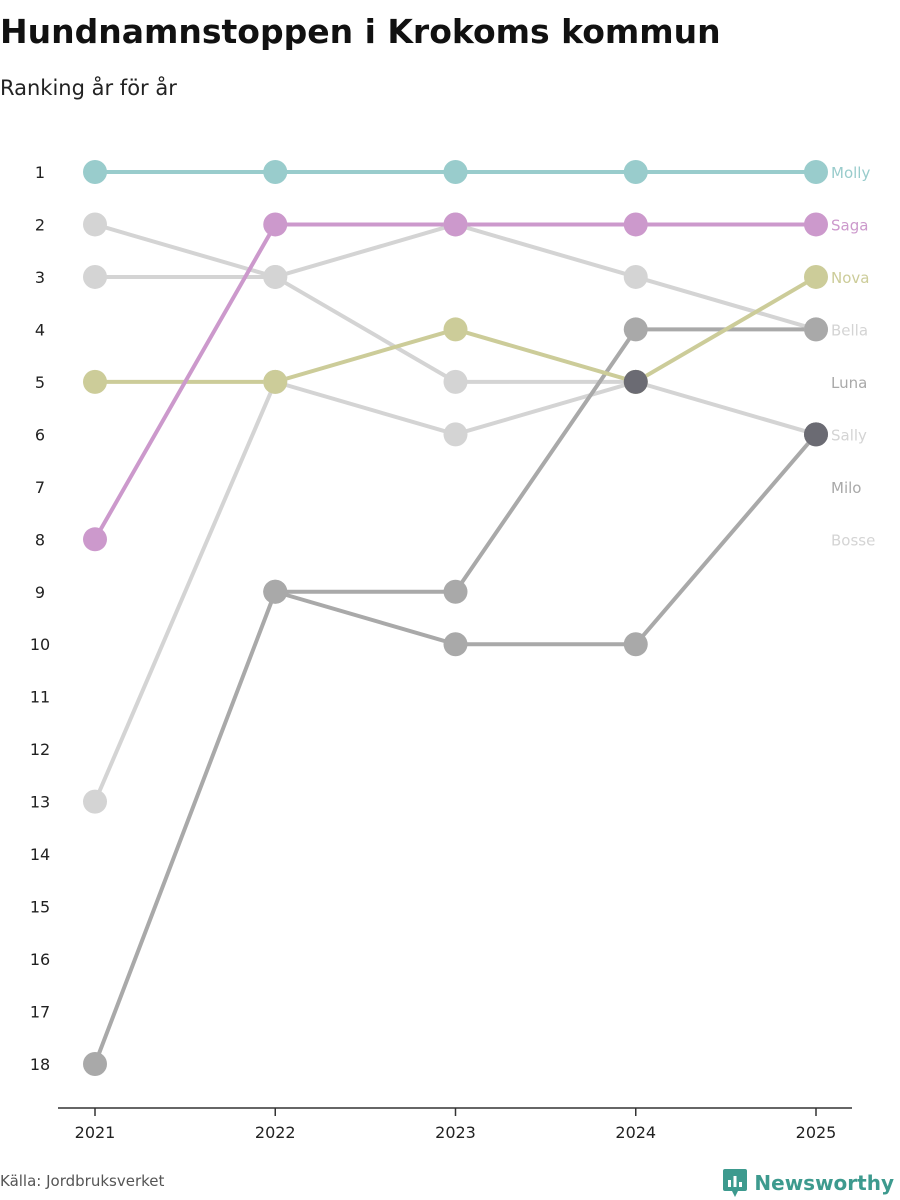  What do you see at coordinates (40, 959) in the screenshot?
I see `y-tick-label-16: 16` at bounding box center [40, 959].